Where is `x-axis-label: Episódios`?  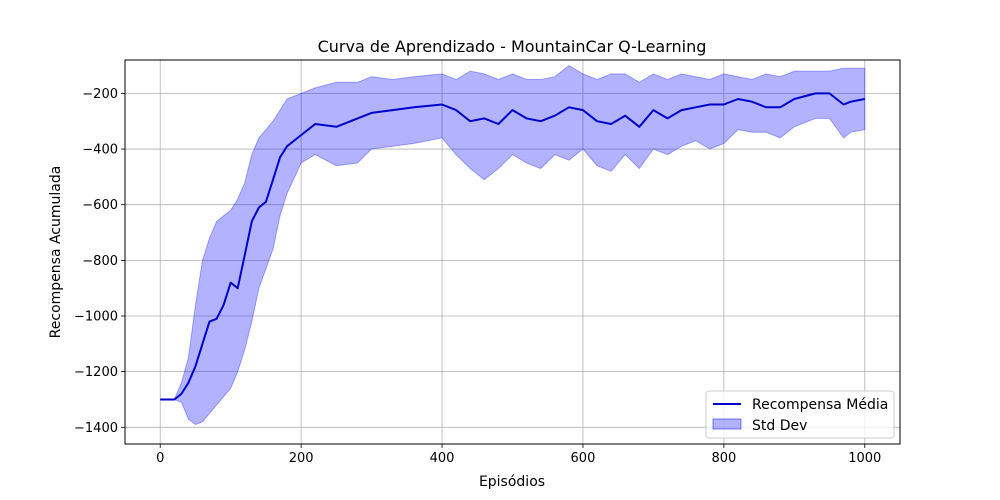
x-axis-label: Episódios is located at coordinates (512, 482).